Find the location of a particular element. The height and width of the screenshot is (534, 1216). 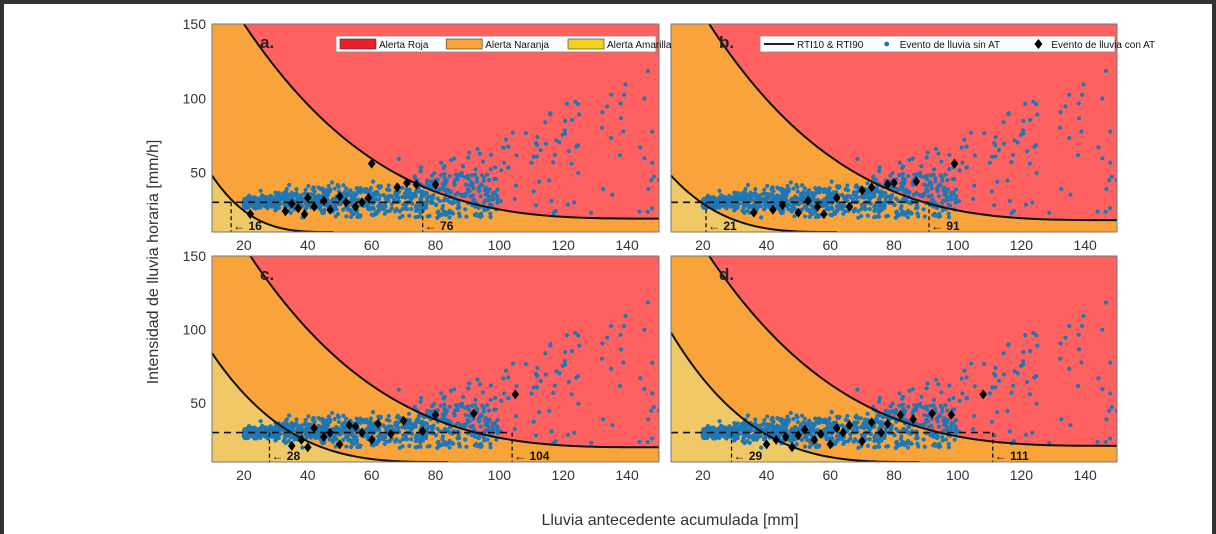

x-tick-label: 80 is located at coordinates (894, 245).